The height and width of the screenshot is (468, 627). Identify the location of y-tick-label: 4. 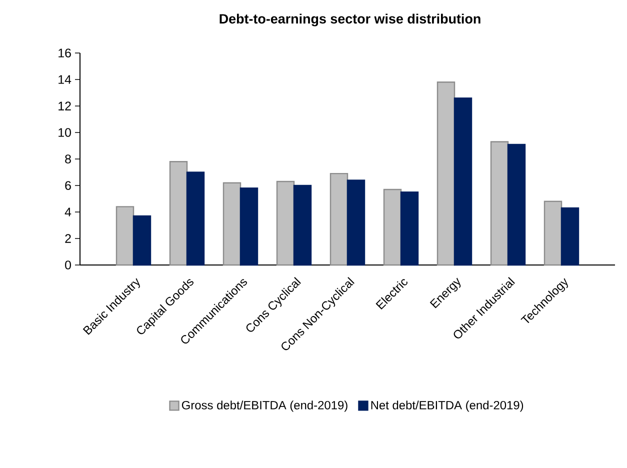
(68, 212).